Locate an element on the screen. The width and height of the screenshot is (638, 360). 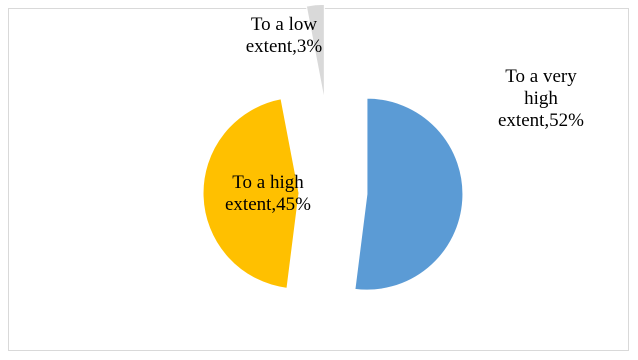
slice-label-2: To a high extent,45% is located at coordinates (268, 193).